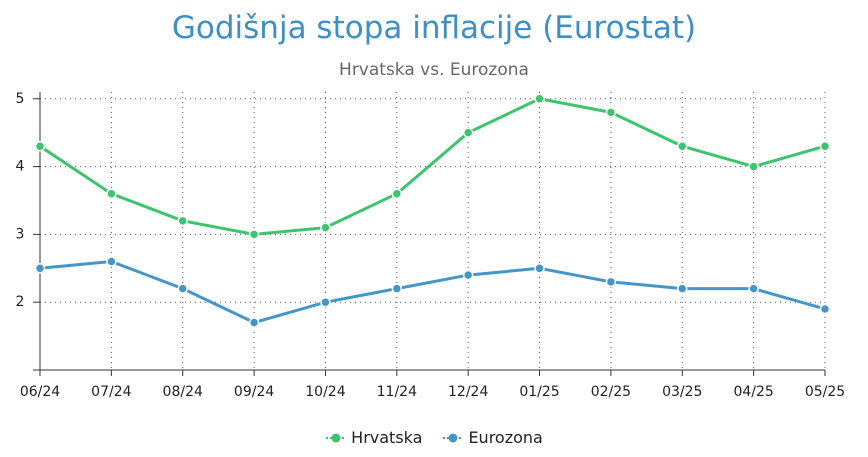  I want to click on y-tick-label: 3, so click(20, 234).